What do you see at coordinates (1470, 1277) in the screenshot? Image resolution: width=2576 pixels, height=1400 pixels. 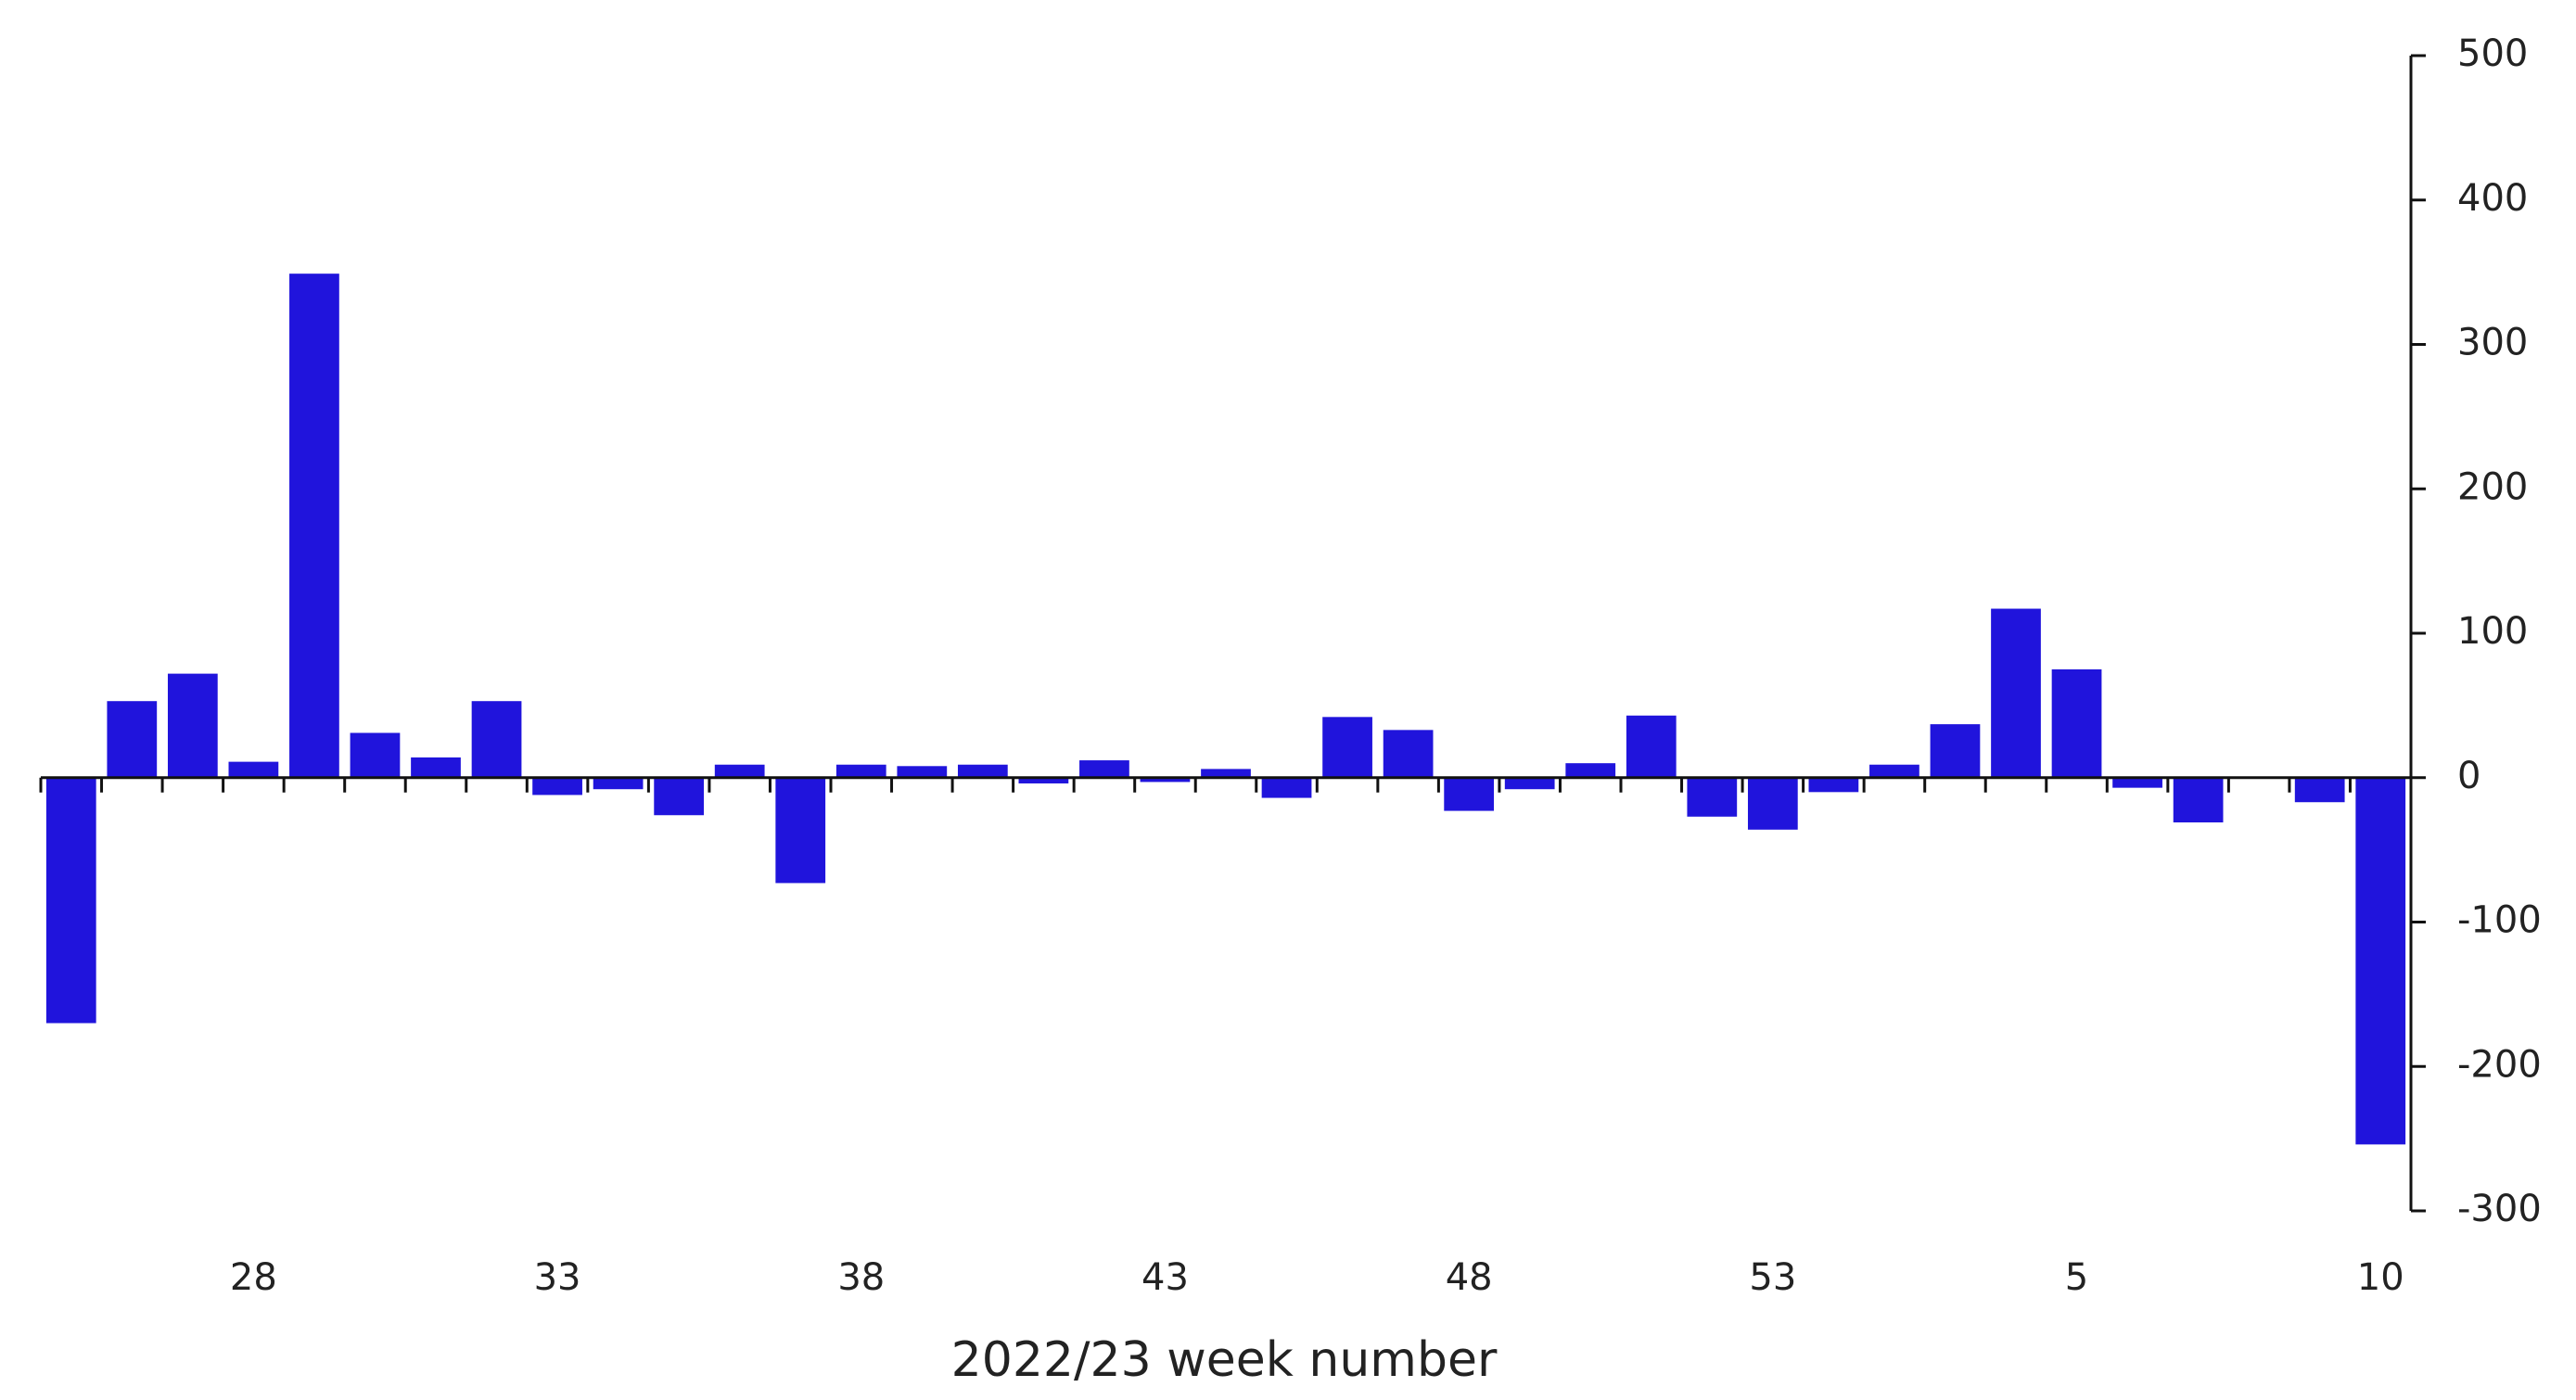 I see `x-tick-label: 48` at bounding box center [1470, 1277].